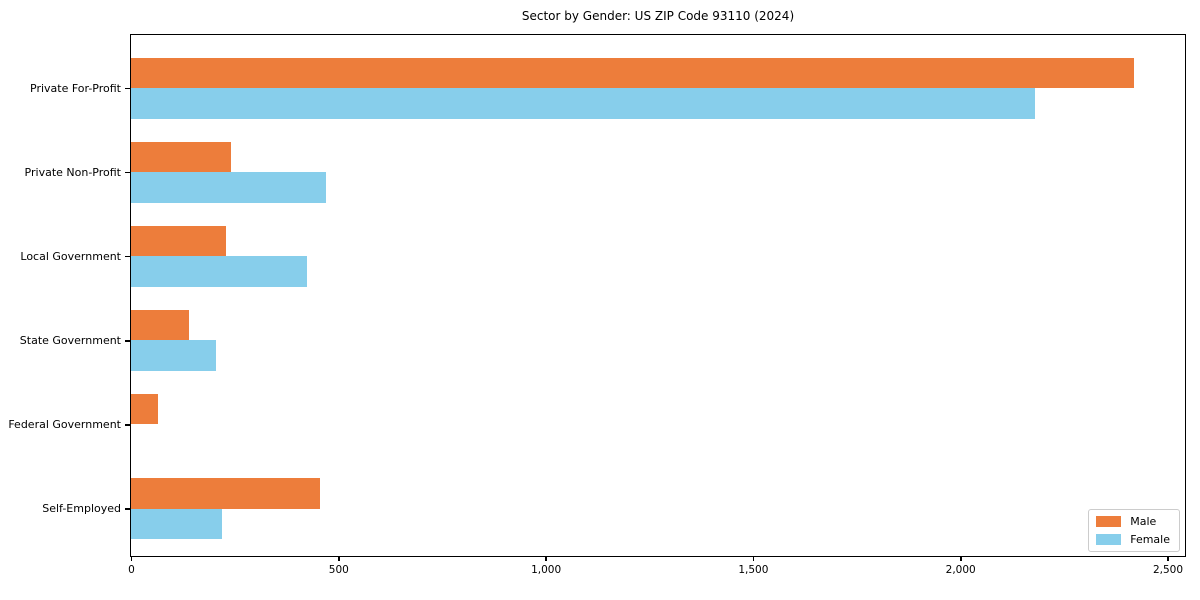  What do you see at coordinates (131, 570) in the screenshot?
I see `x-tick-label-0: 0` at bounding box center [131, 570].